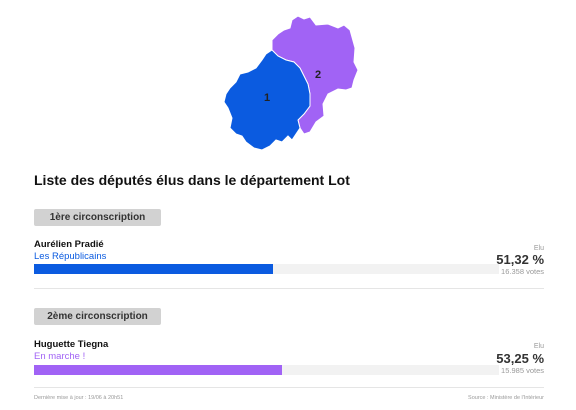 The height and width of the screenshot is (410, 576). What do you see at coordinates (318, 75) in the screenshot?
I see `region-2-label: 2` at bounding box center [318, 75].